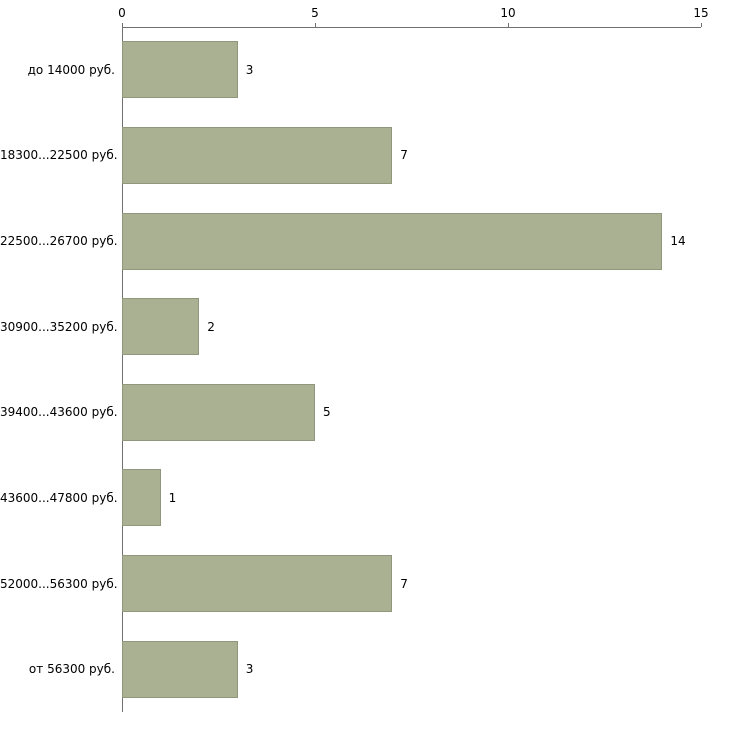  Describe the element at coordinates (59, 583) in the screenshot. I see `category-label: 52000...56300 руб.` at that location.